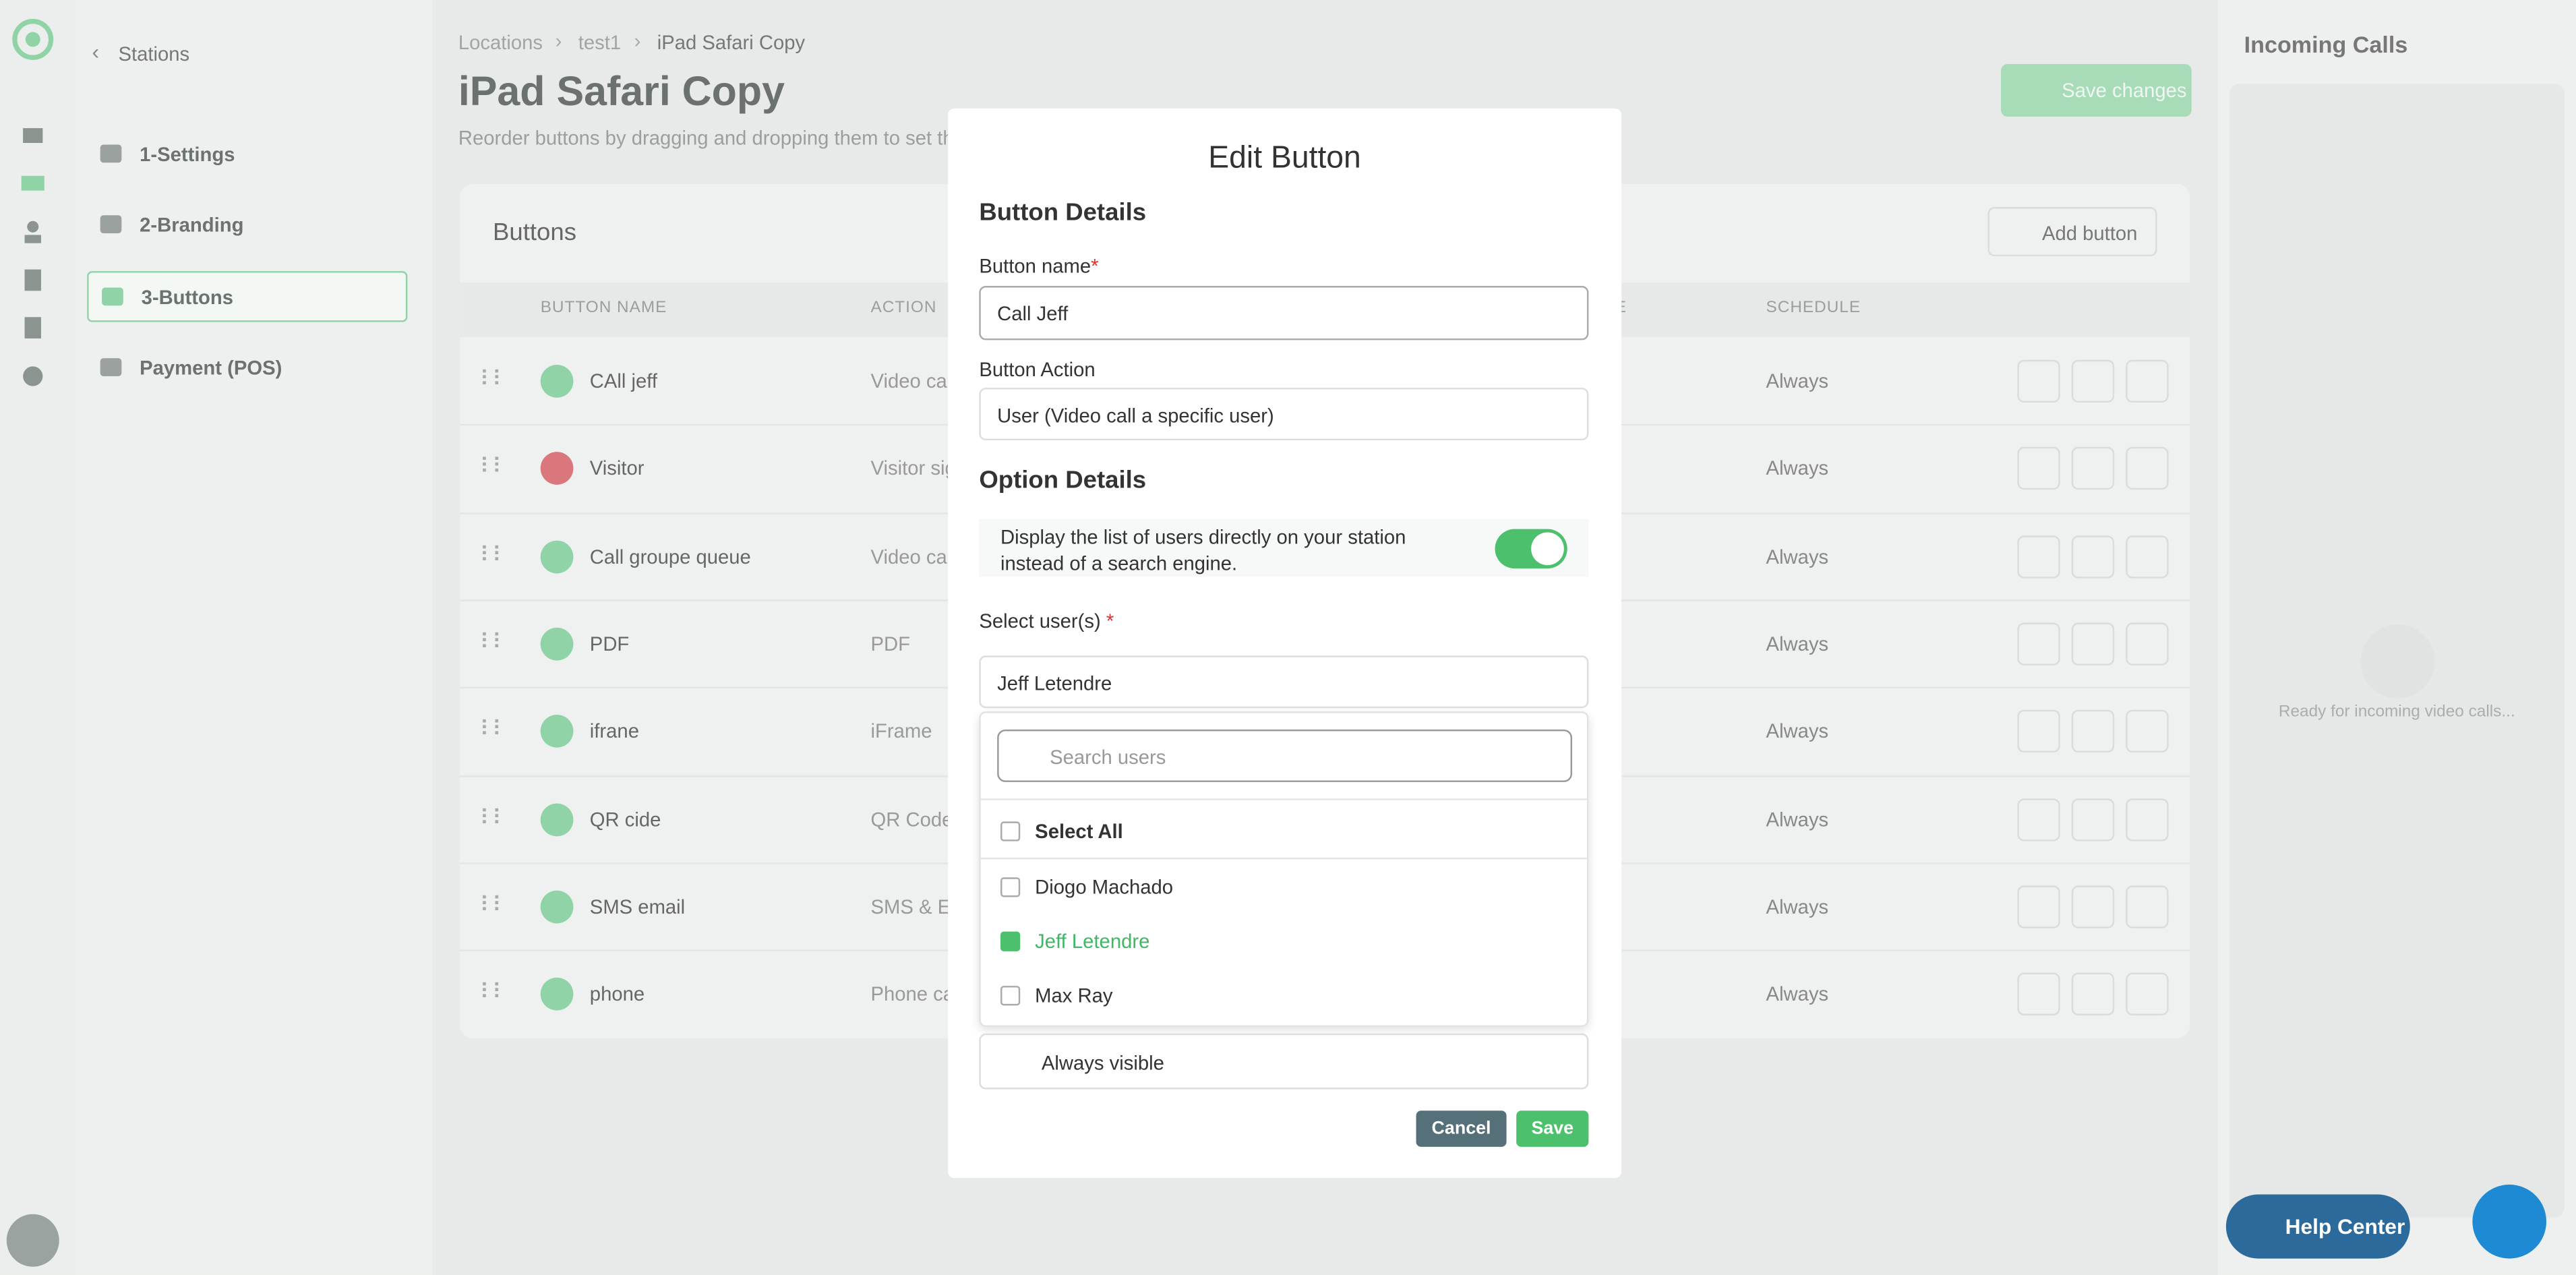 The image size is (2576, 1275). Describe the element at coordinates (911, 381) in the screenshot. I see `button-action: Video cal` at that location.